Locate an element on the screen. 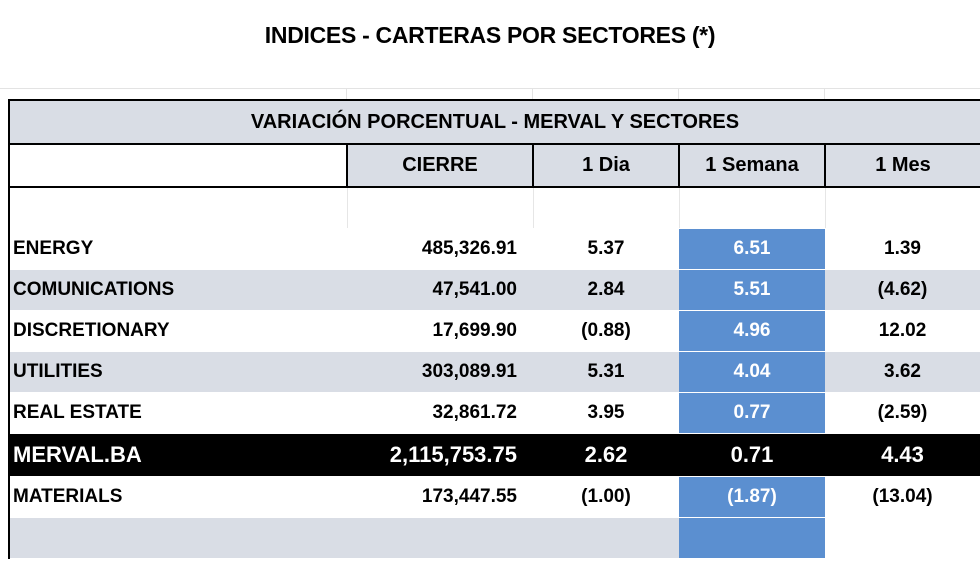 The height and width of the screenshot is (568, 980). sector-name: ENERGY is located at coordinates (177, 249).